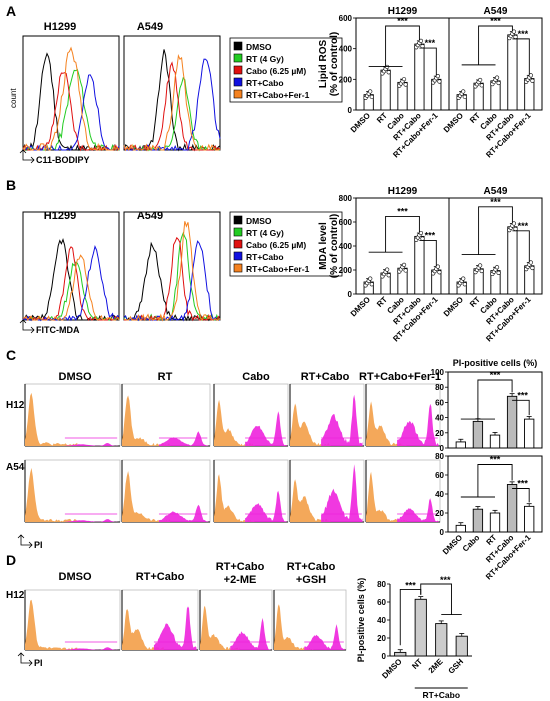 This screenshot has height=701, width=550. What do you see at coordinates (25, 541) in the screenshot?
I see `c-axis-arrow` at bounding box center [25, 541].